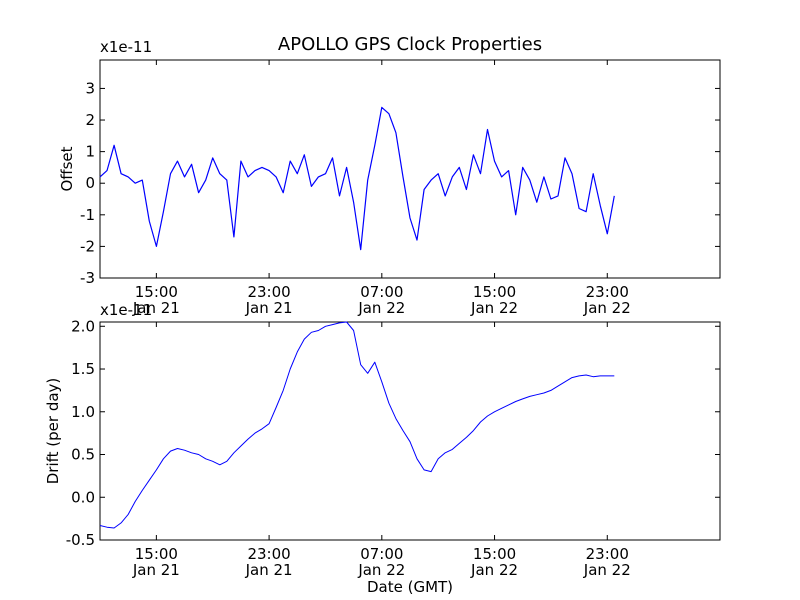 The image size is (800, 600). I want to click on offset-x-tick-time: 07:00, so click(381, 292).